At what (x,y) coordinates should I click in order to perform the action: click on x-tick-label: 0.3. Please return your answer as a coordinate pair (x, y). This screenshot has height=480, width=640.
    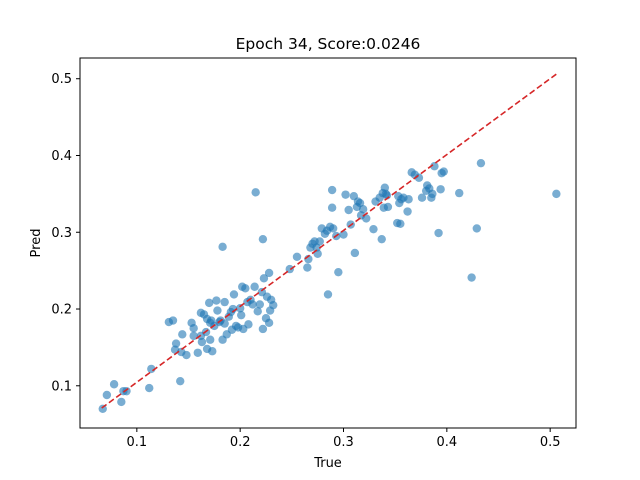
    Looking at the image, I should click on (343, 442).